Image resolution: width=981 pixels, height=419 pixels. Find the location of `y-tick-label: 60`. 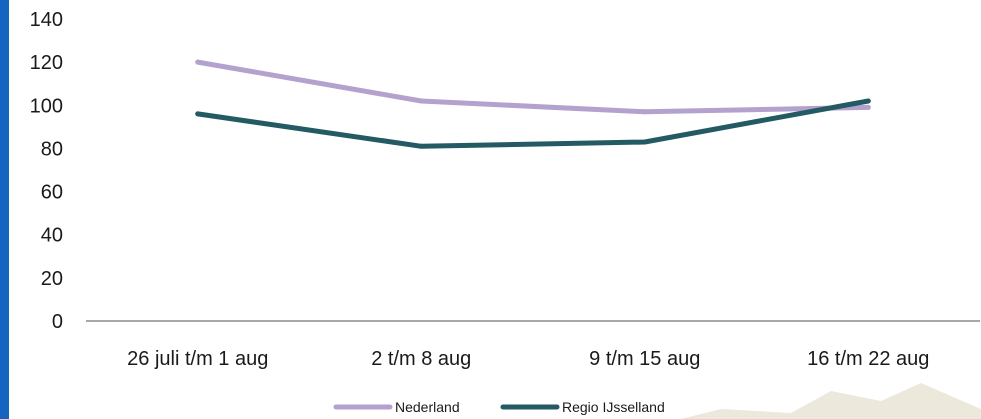

y-tick-label: 60 is located at coordinates (52, 193).